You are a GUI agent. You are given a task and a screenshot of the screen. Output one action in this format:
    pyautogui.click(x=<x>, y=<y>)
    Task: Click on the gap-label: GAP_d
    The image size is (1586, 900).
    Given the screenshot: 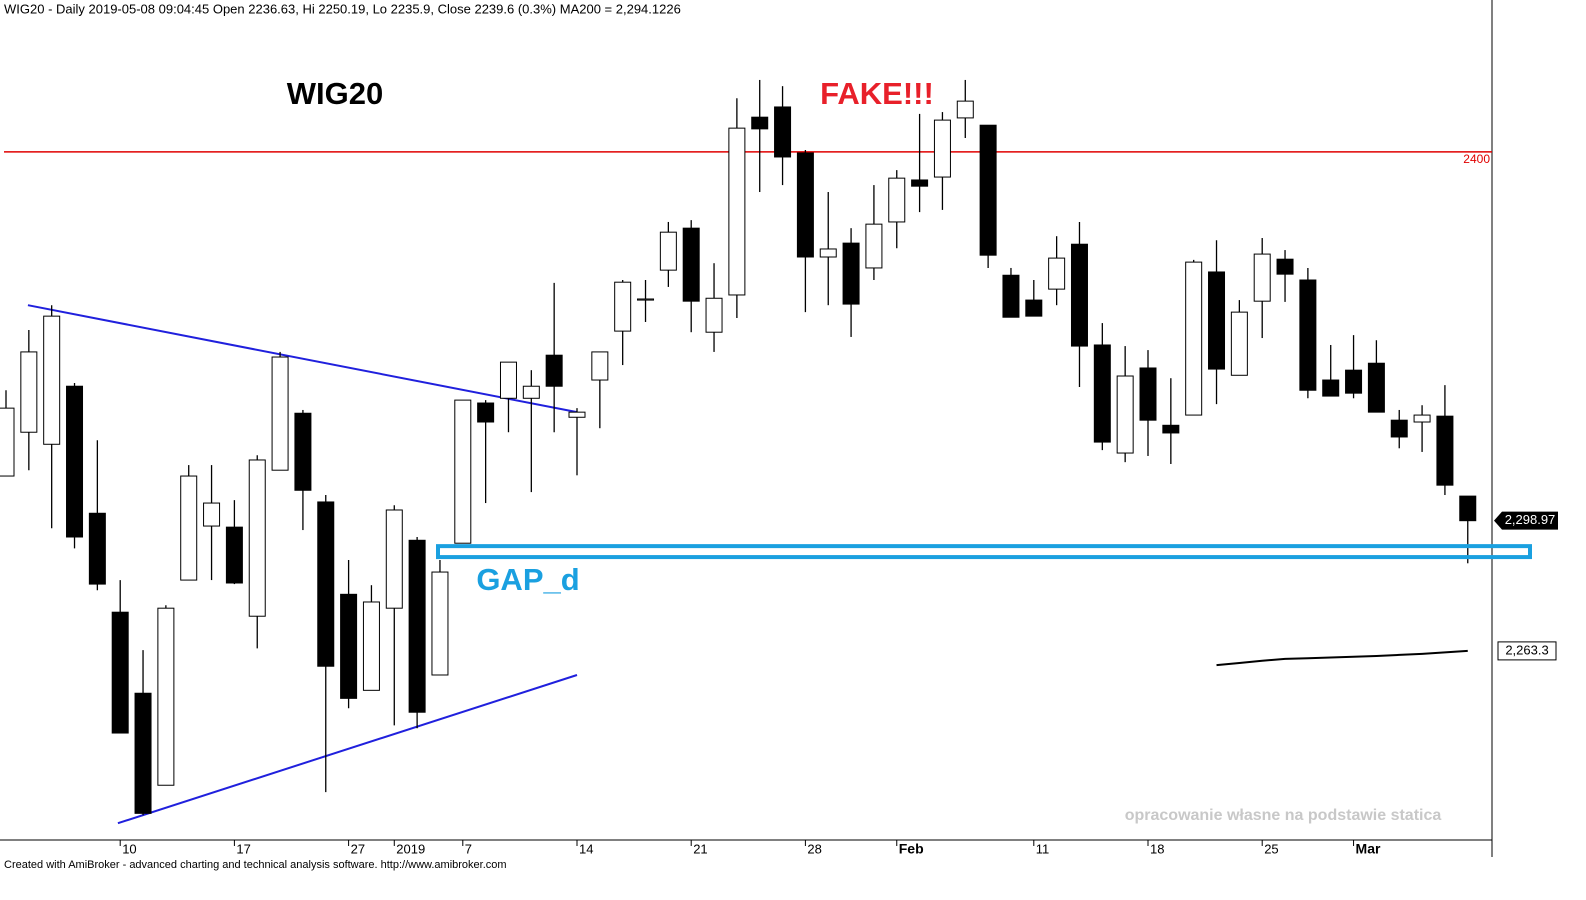 What is the action you would take?
    pyautogui.click(x=527, y=579)
    